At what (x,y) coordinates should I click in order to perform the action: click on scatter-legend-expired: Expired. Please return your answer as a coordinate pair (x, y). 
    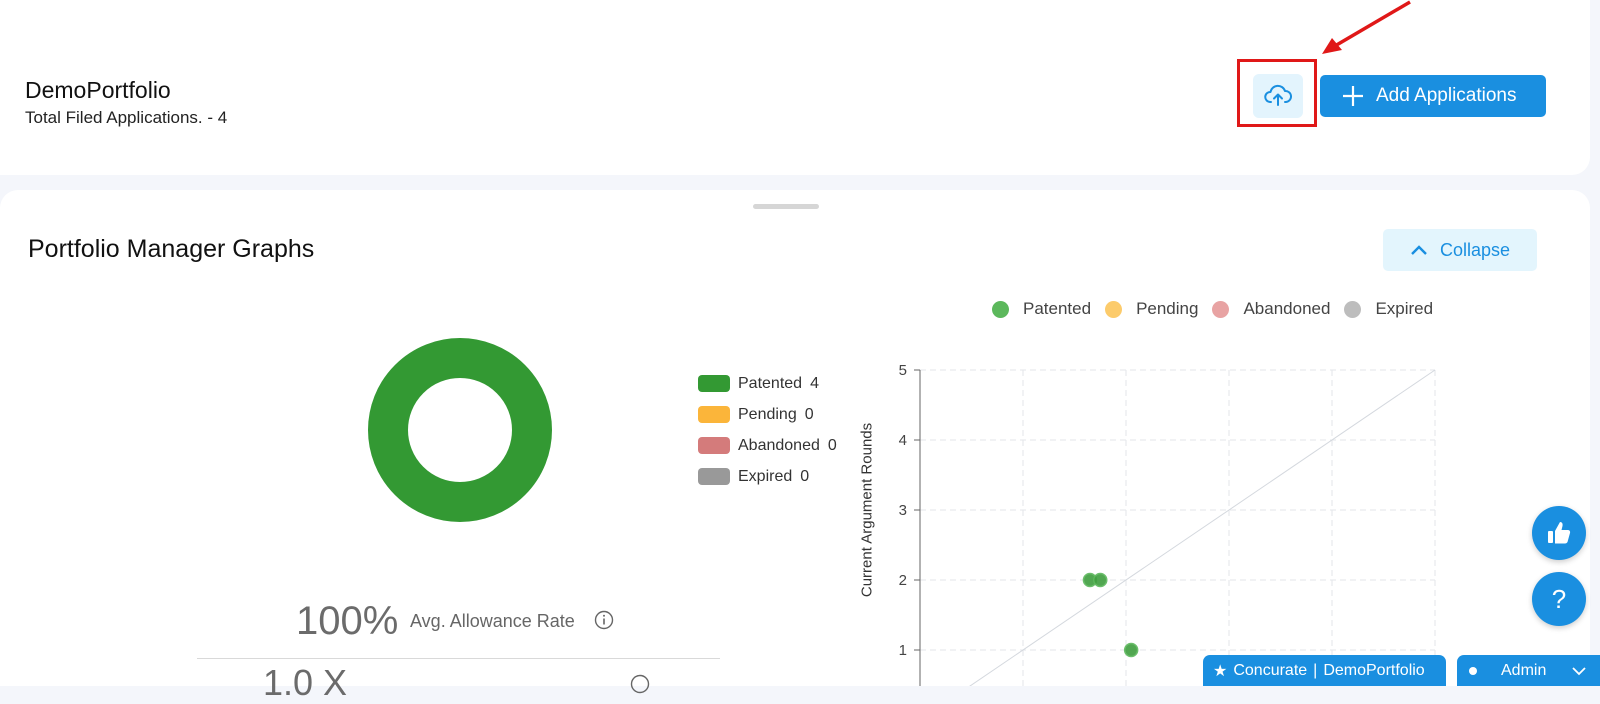
    Looking at the image, I should click on (1388, 309).